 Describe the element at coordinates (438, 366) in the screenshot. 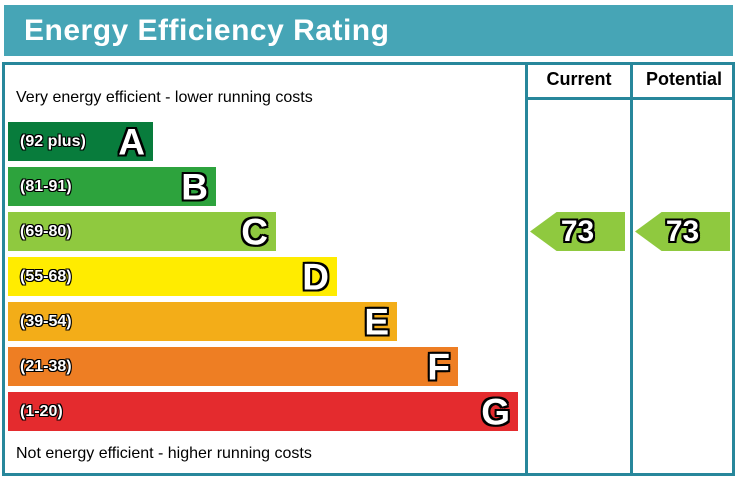

I see `band-letter: F` at that location.